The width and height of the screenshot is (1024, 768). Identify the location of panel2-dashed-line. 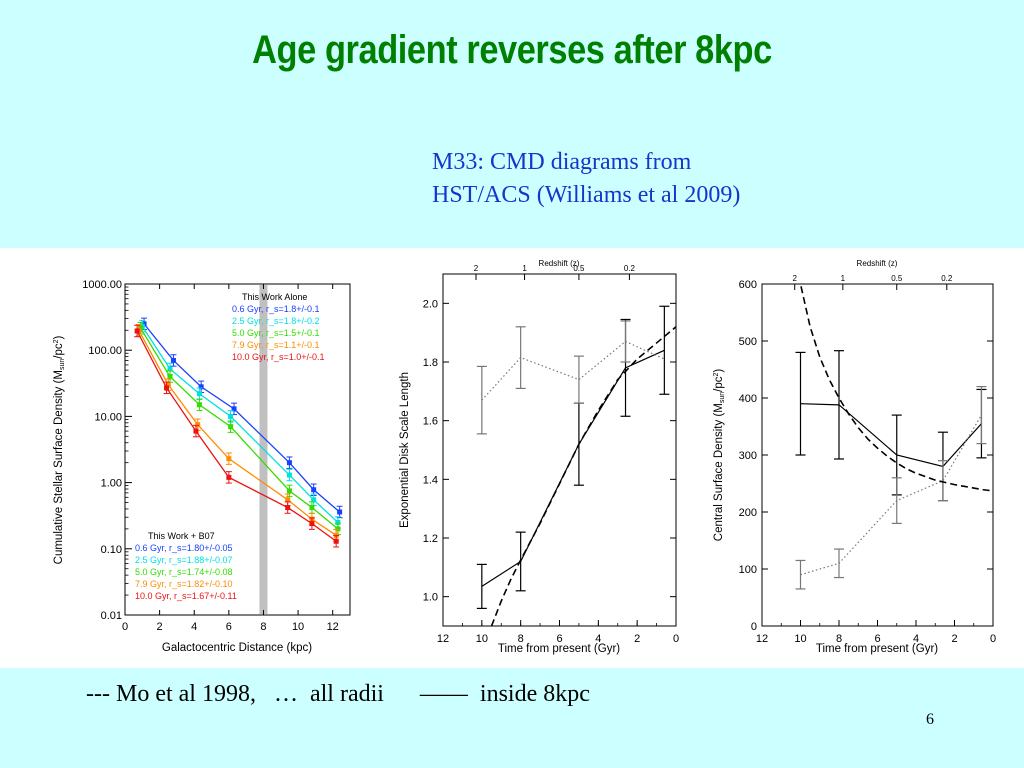
(583, 476).